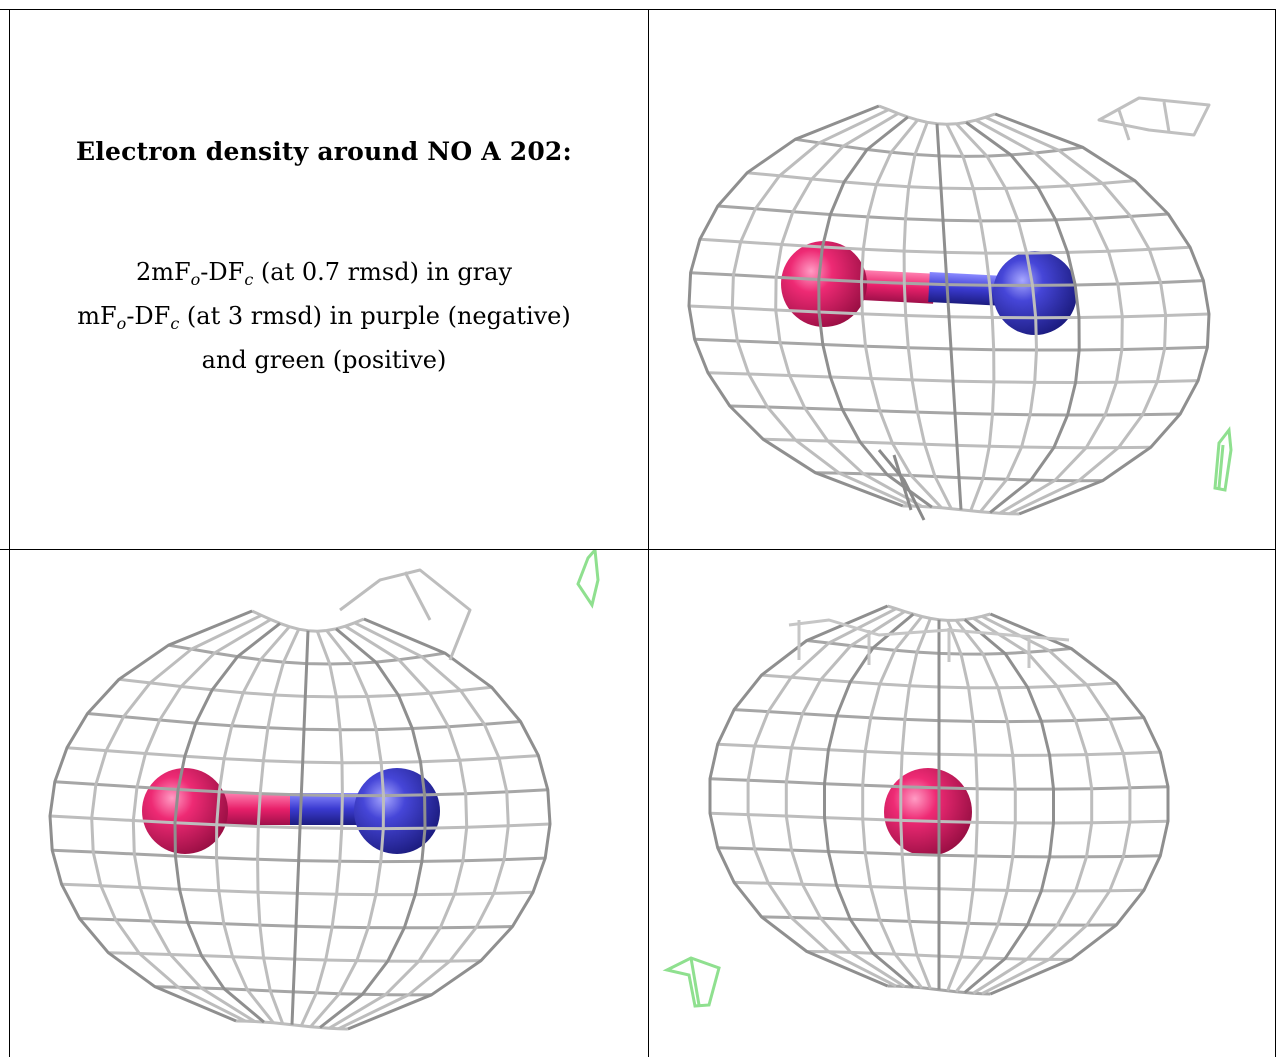 This screenshot has width=1276, height=1057. Describe the element at coordinates (9, 533) in the screenshot. I see `left-border` at that location.